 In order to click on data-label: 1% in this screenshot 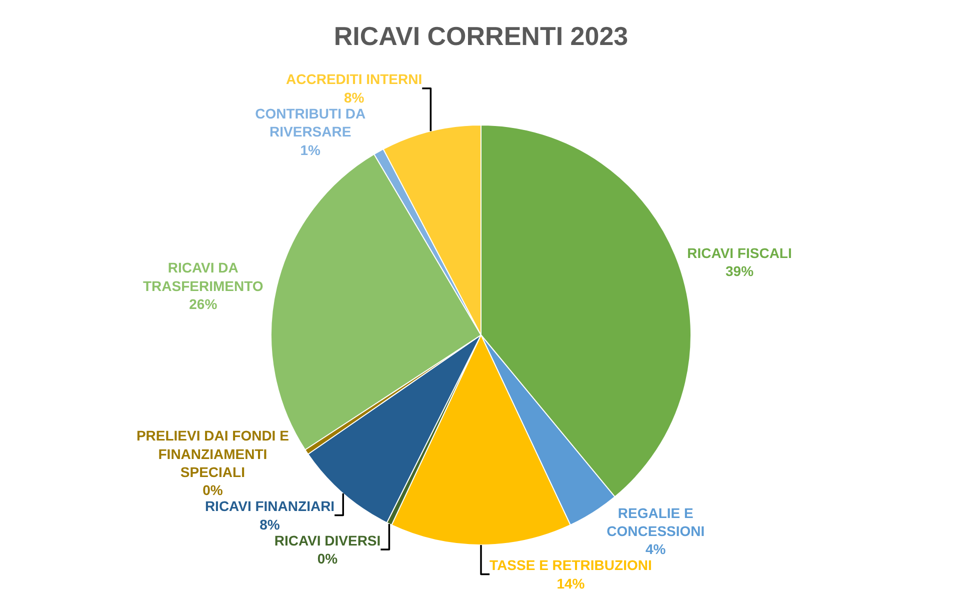, I will do `click(311, 150)`.